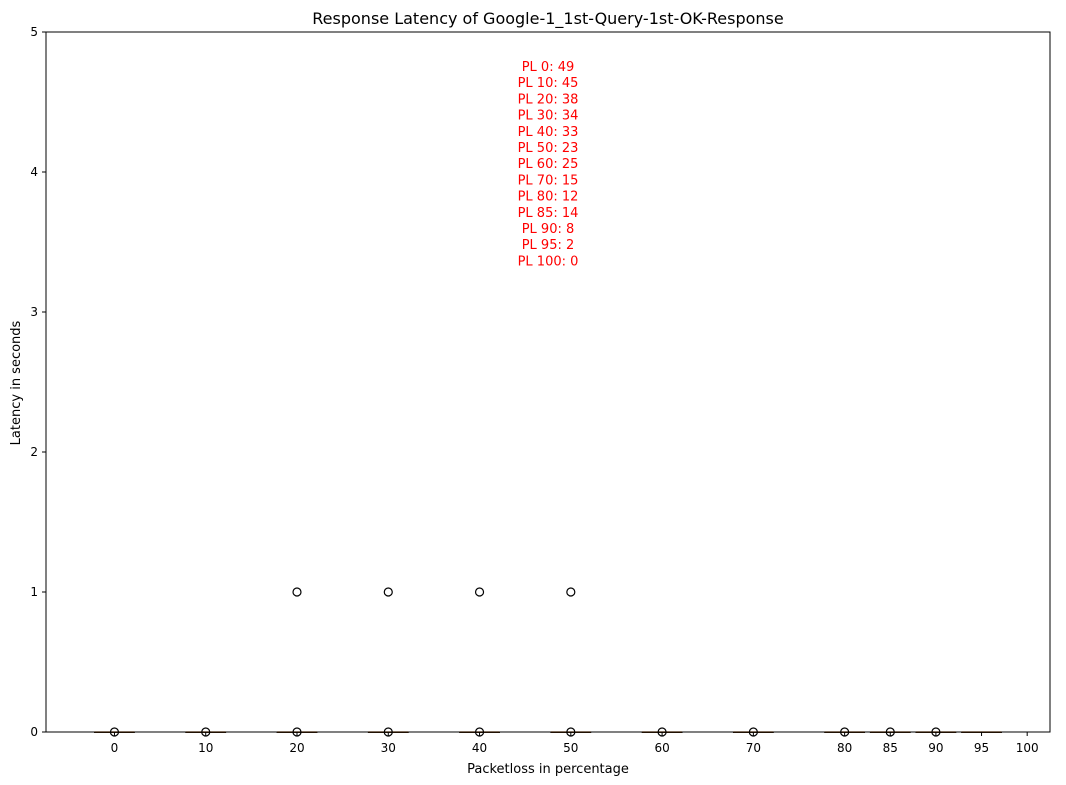  Describe the element at coordinates (981, 748) in the screenshot. I see `x-tick-label-95: 95` at that location.